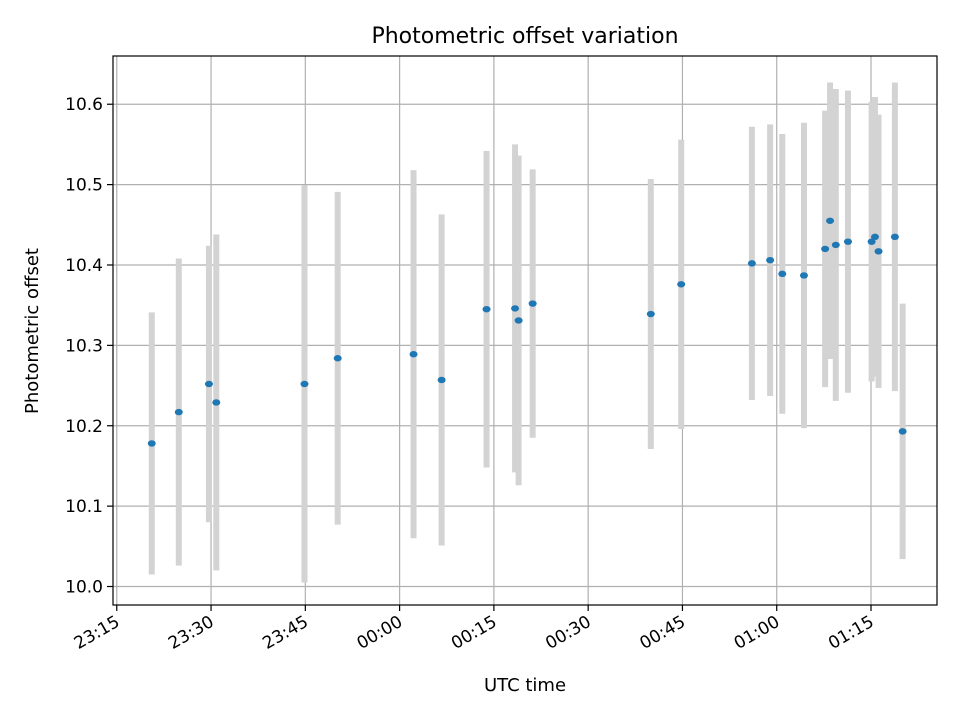  What do you see at coordinates (84, 186) in the screenshot?
I see `y-tick-label: 10.5` at bounding box center [84, 186].